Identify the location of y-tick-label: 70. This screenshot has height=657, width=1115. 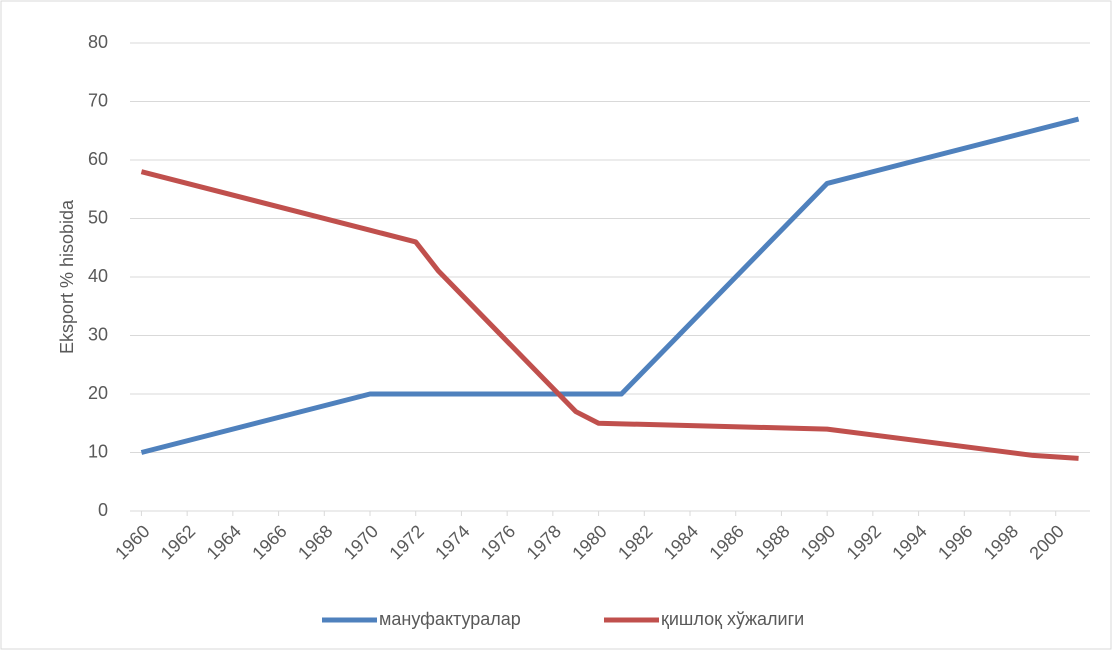
(98, 100).